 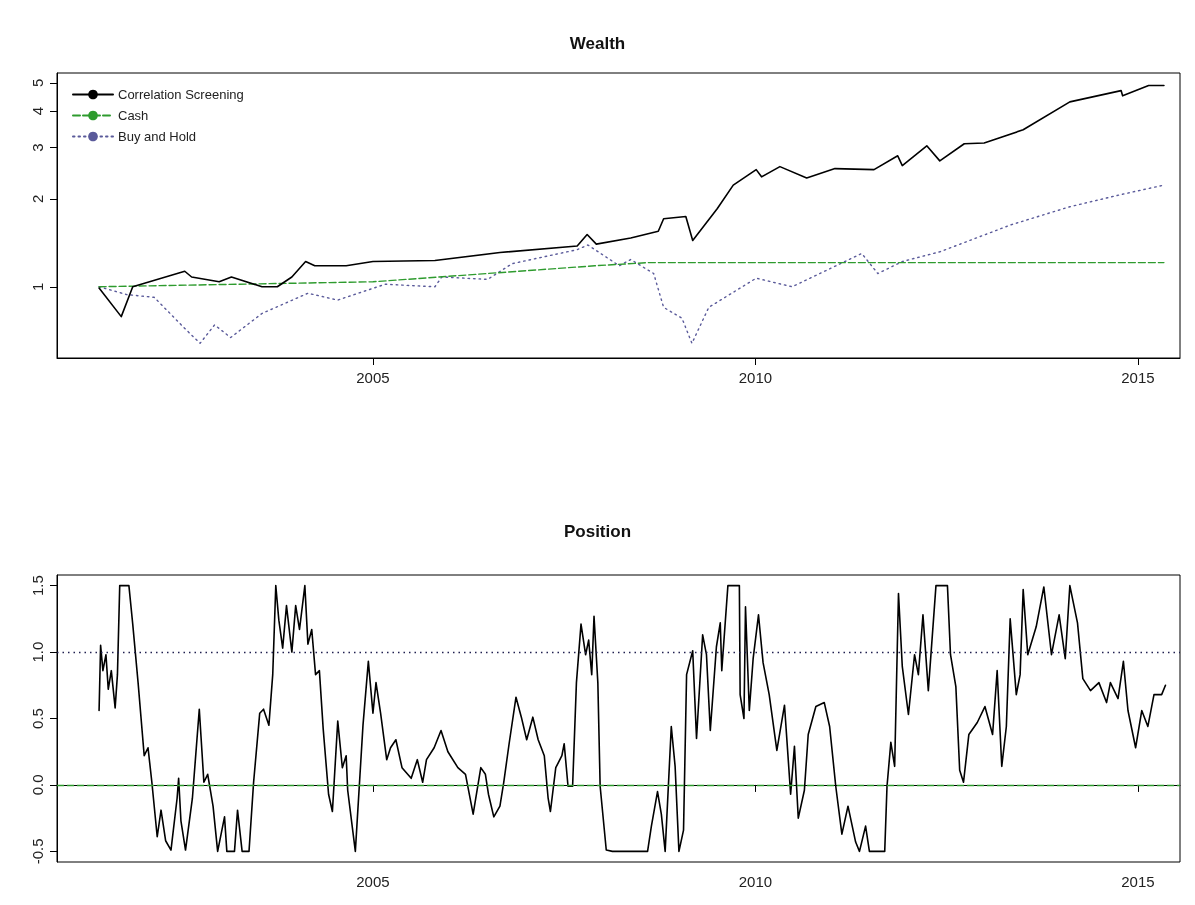 I want to click on y-tick-label: 4, so click(x=37, y=111).